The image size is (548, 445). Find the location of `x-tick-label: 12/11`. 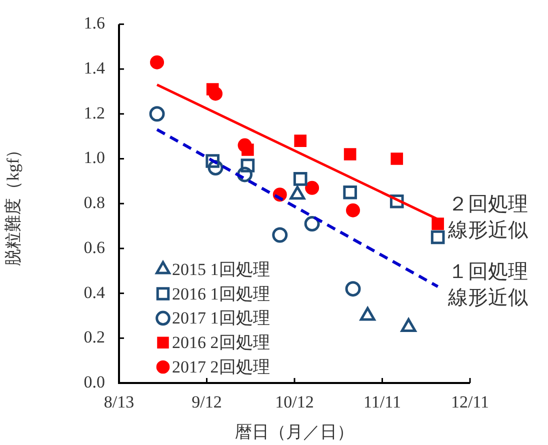

x-tick-label: 12/11 is located at coordinates (470, 402).